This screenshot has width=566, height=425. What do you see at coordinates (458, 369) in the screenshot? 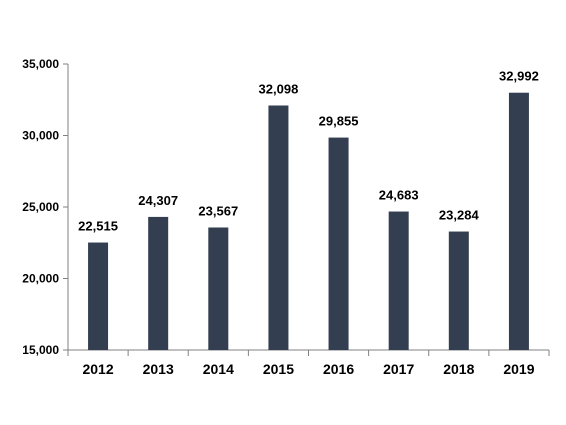
I see `x-tick-label: 2018` at bounding box center [458, 369].